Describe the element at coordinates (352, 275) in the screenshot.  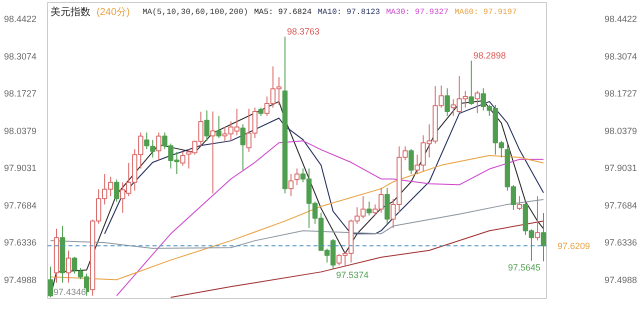
I see `annotation: 97.5374` at that location.